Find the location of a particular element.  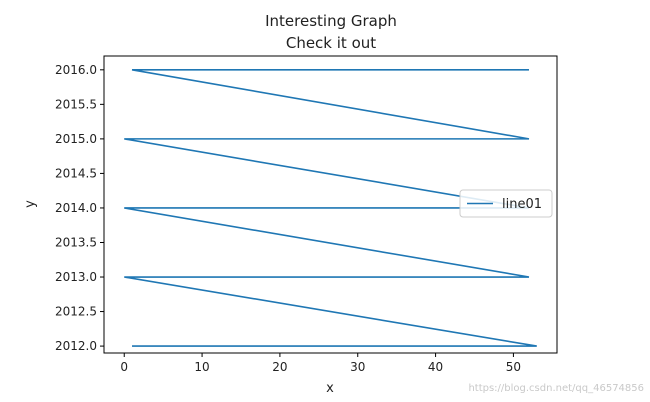

x-axis: 0 10 20 30 40 50 is located at coordinates (320, 363).